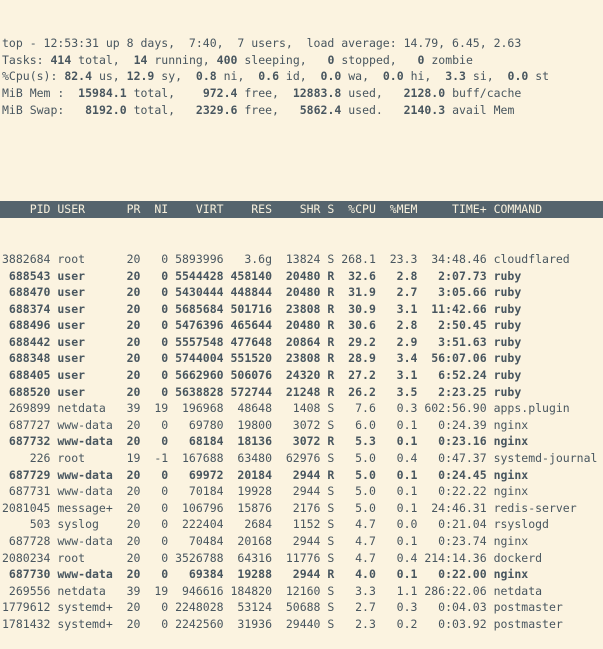 The height and width of the screenshot is (649, 603). What do you see at coordinates (268, 76) in the screenshot?
I see `summary-value: 0.6` at bounding box center [268, 76].